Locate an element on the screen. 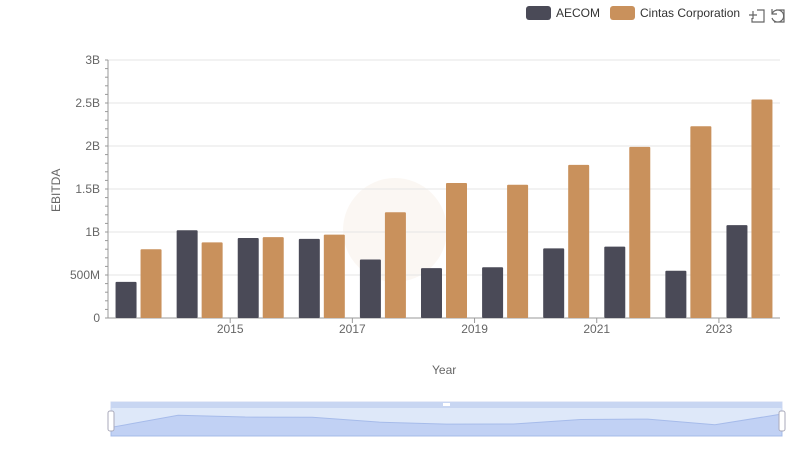 The image size is (800, 461). bar-cintas-2022 is located at coordinates (640, 232).